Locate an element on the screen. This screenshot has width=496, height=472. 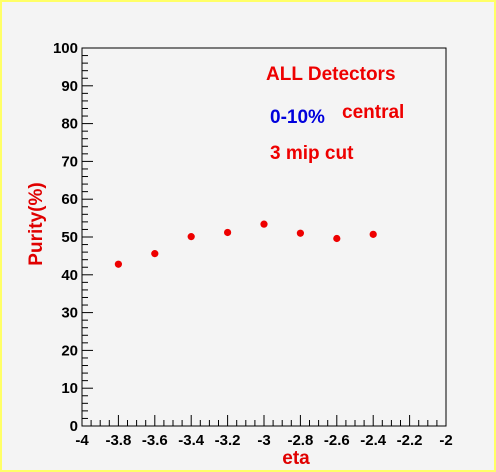
x-tick-label: -4 is located at coordinates (82, 440).